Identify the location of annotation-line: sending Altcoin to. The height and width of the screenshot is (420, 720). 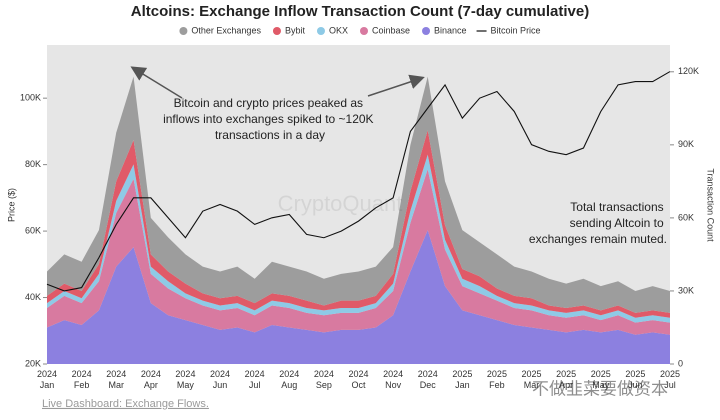
(617, 223).